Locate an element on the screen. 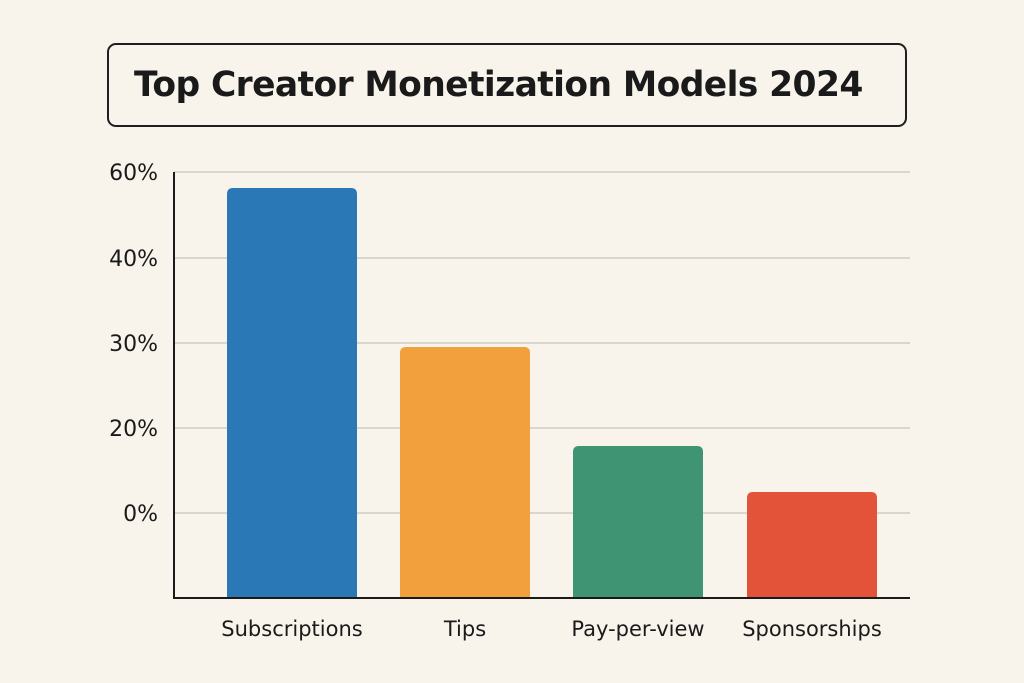 This screenshot has height=683, width=1024. y-tick-label: 20% is located at coordinates (133, 429).